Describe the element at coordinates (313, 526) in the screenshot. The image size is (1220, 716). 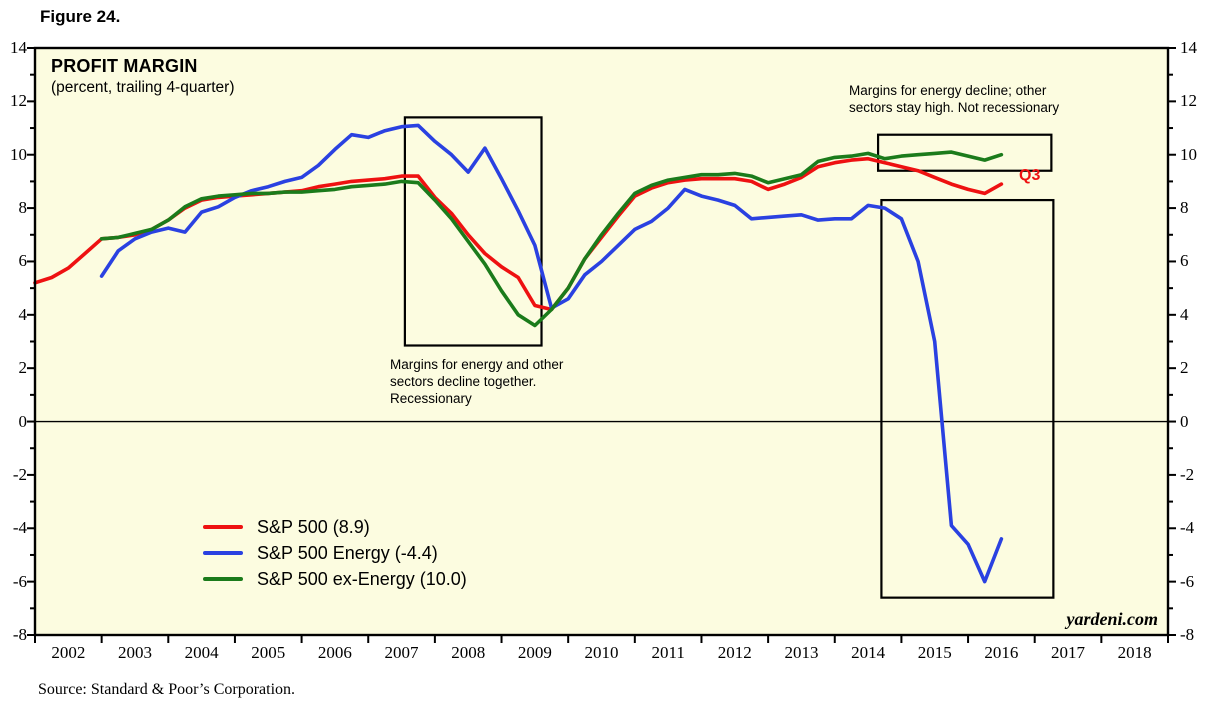
I see `legend-label-sp500: S&P 500 (8.9)` at that location.